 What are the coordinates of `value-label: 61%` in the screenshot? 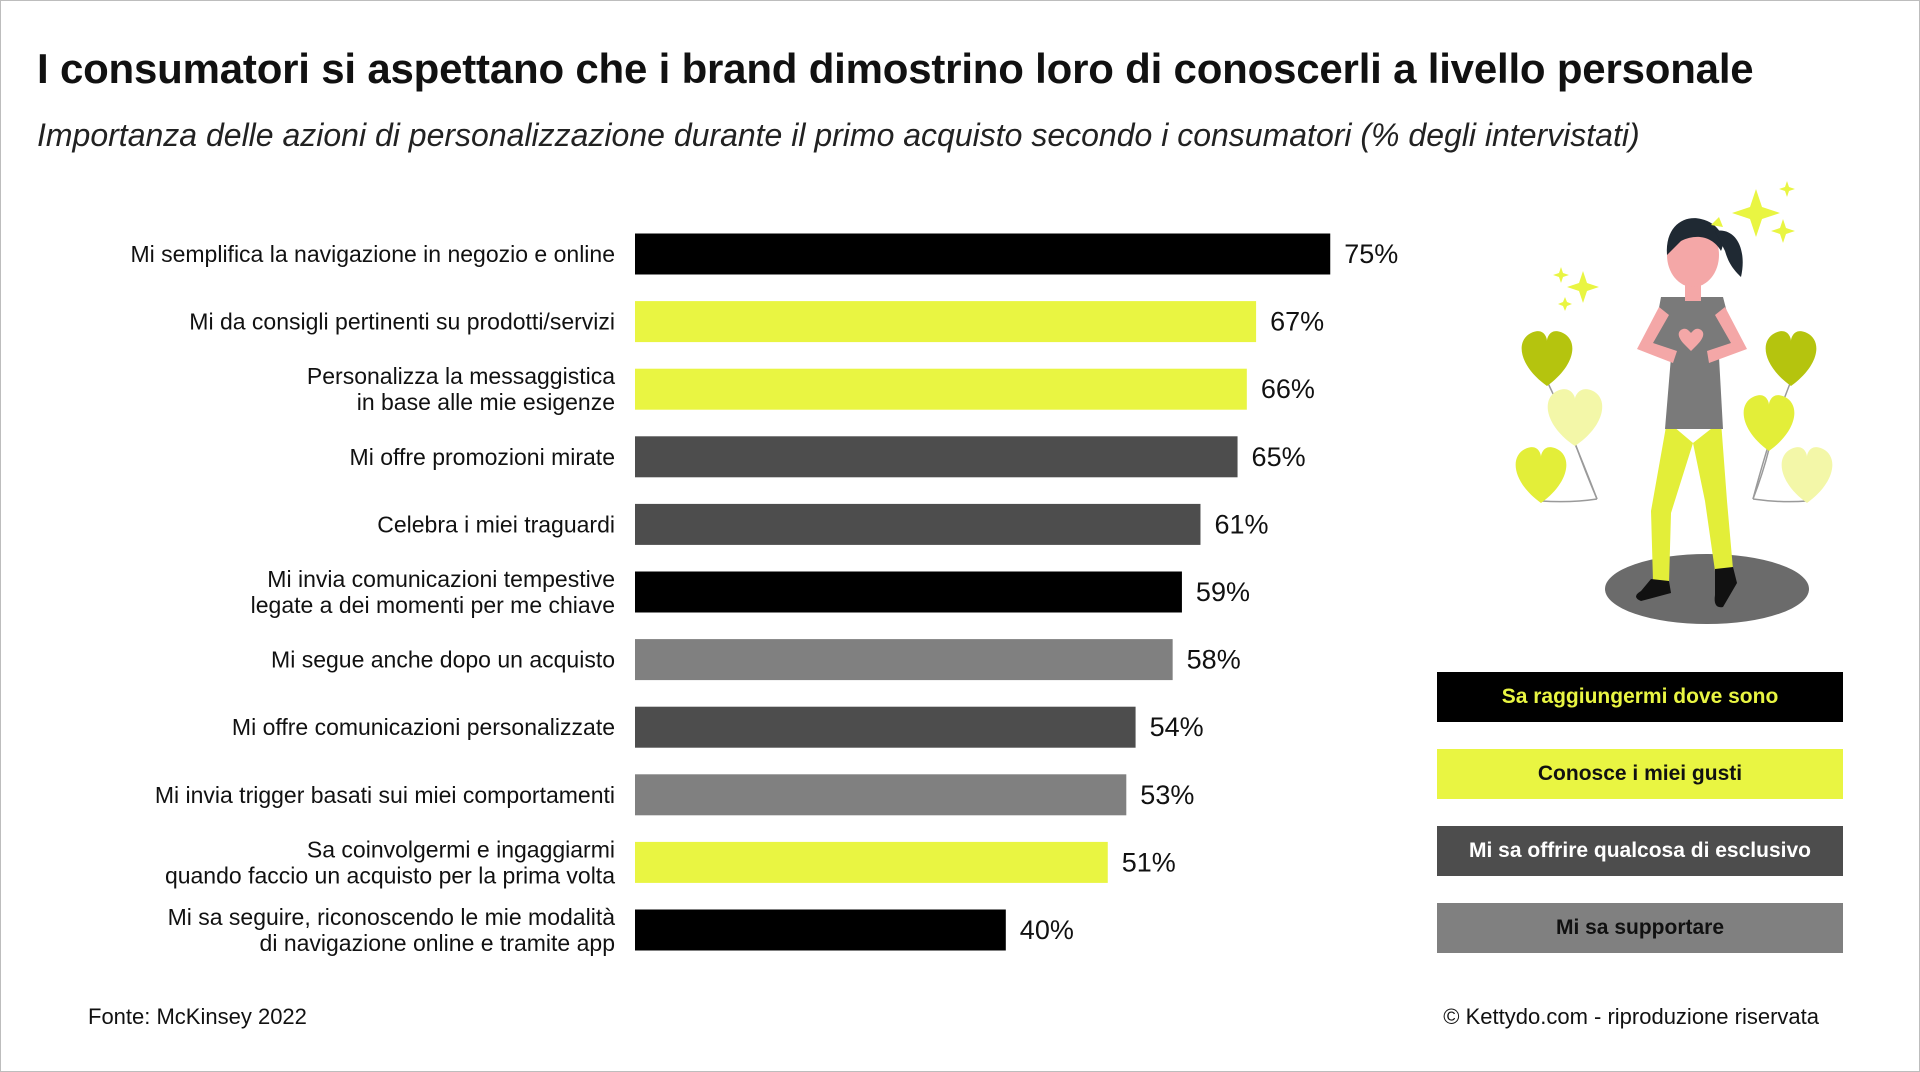 It's located at (1241, 524).